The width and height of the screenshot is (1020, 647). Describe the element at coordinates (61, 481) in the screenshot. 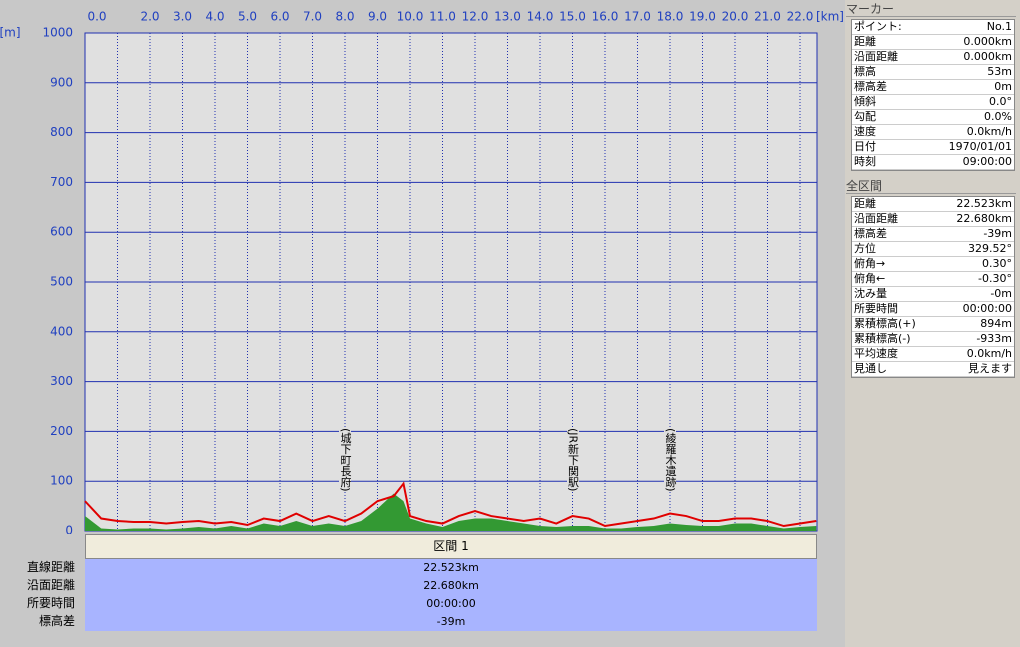

I see `y-tick-label: 100` at that location.